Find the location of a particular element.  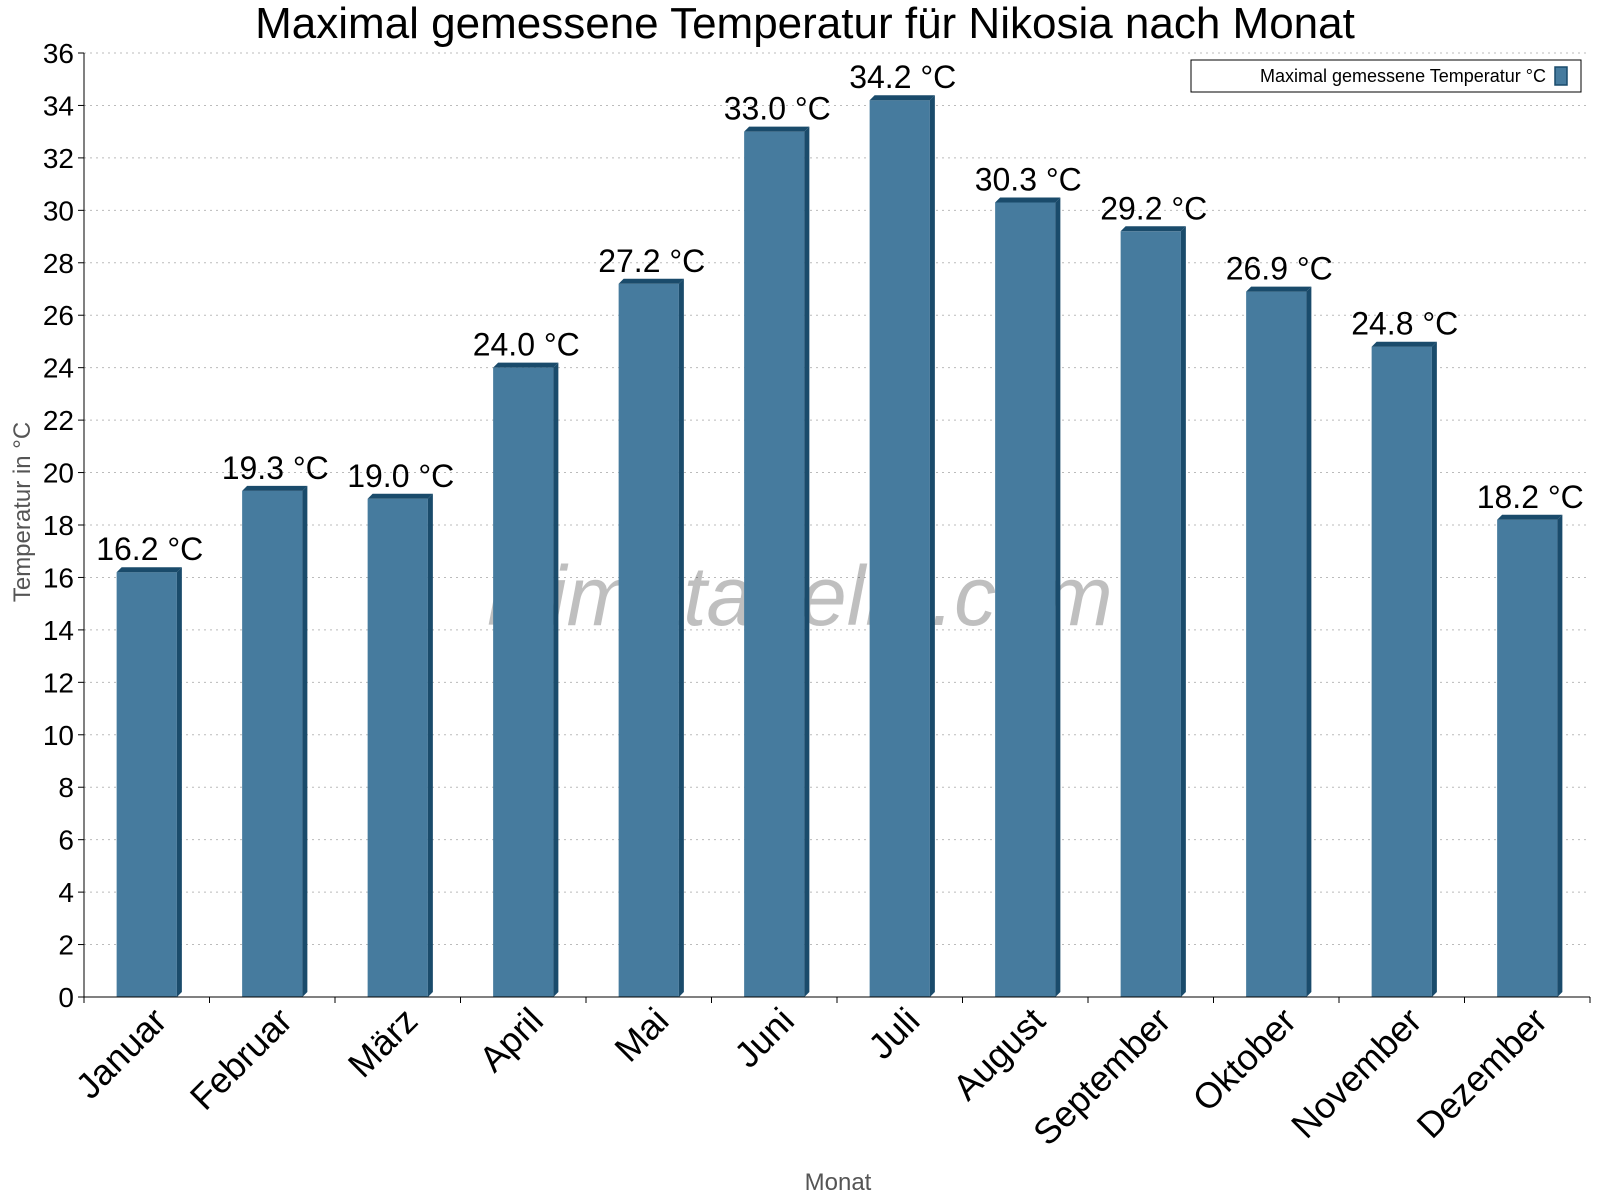

legend: Maximal gemessene Temperatur °C is located at coordinates (1386, 76).